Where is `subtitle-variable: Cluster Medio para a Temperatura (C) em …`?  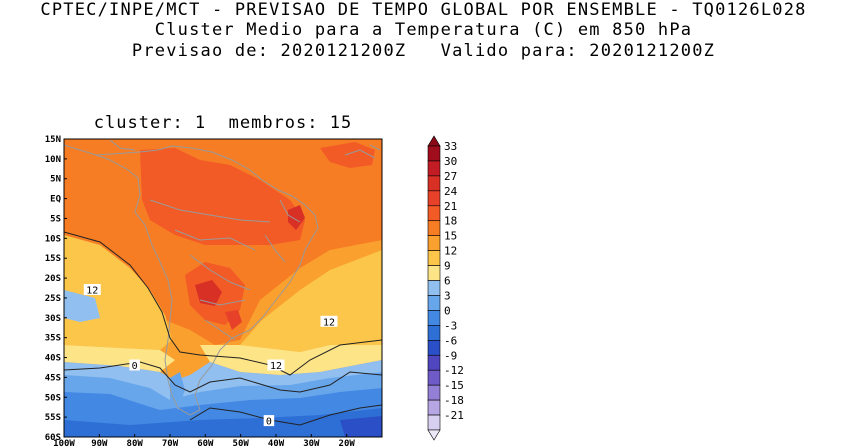
subtitle-variable: Cluster Medio para a Temperatura (C) em … is located at coordinates (423, 30).